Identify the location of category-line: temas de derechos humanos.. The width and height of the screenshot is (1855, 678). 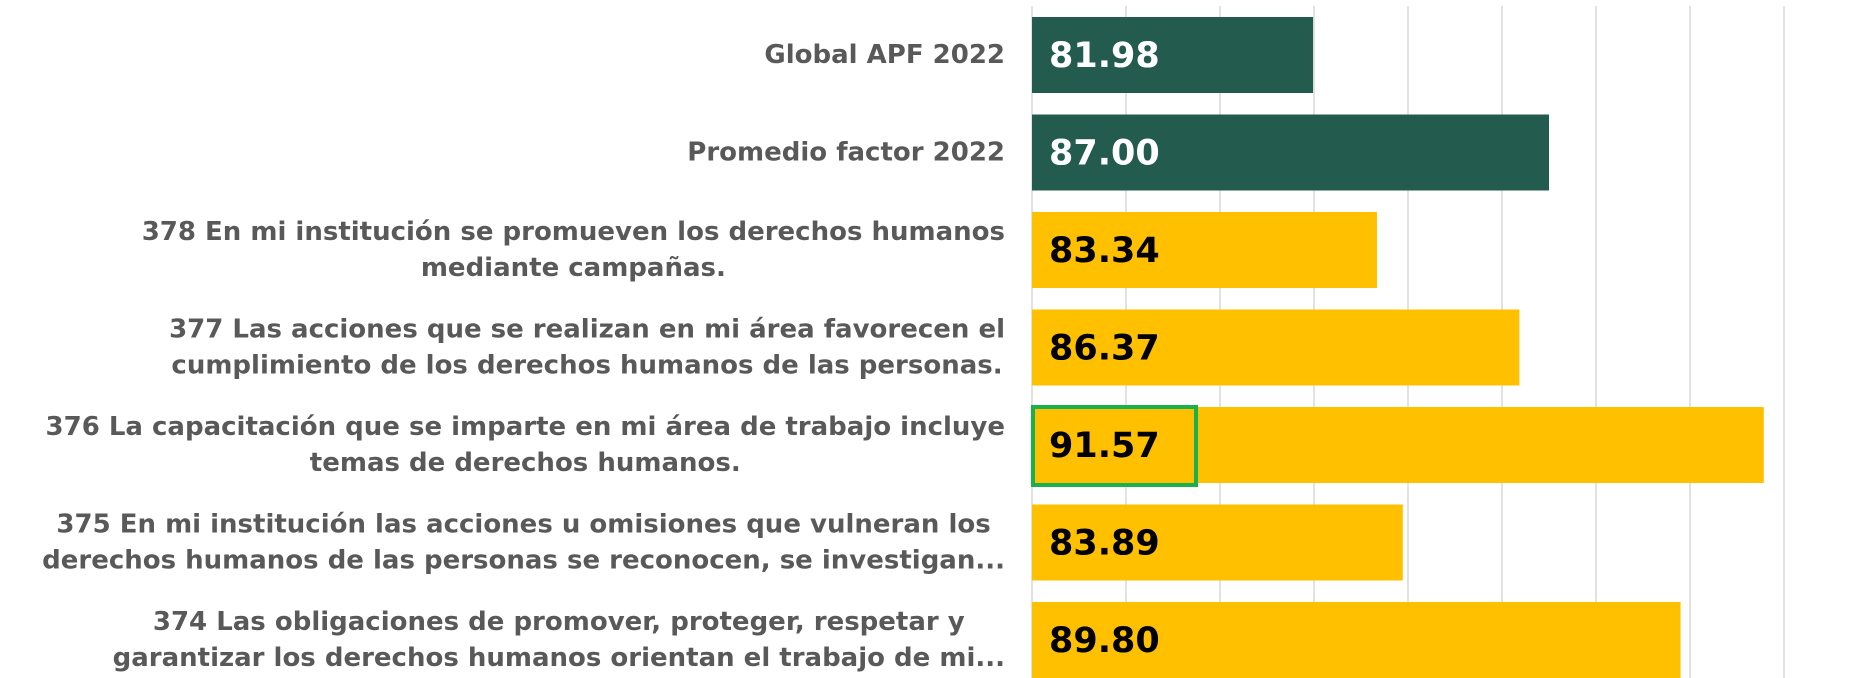
(525, 463).